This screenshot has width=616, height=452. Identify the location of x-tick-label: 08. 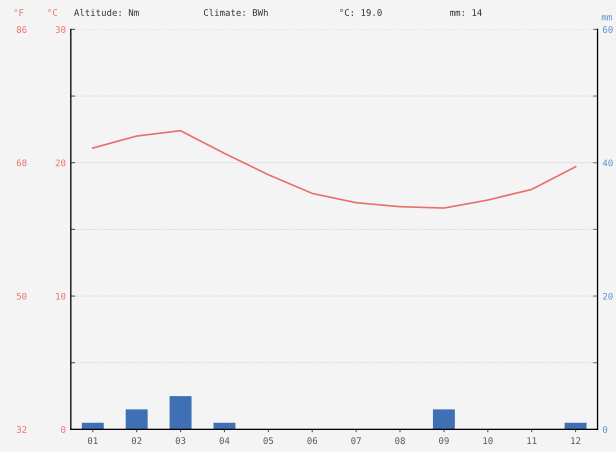
(400, 440).